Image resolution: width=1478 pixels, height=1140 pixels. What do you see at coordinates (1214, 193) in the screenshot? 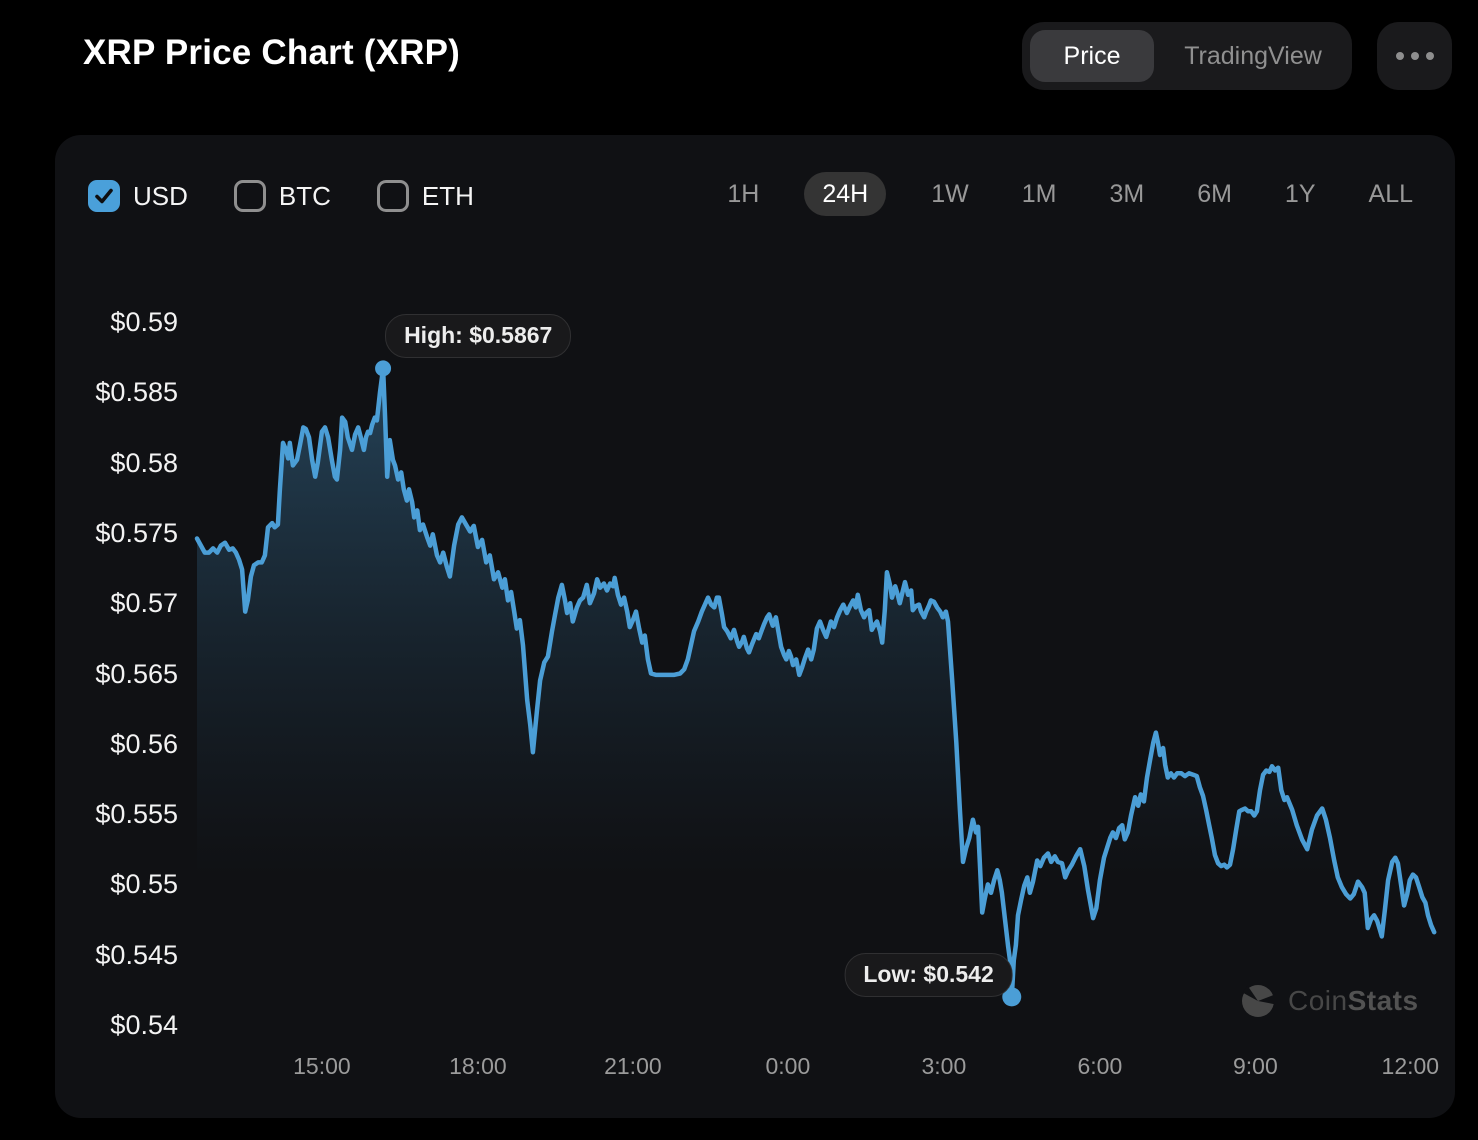
I see `range-button-6m: 6M` at bounding box center [1214, 193].